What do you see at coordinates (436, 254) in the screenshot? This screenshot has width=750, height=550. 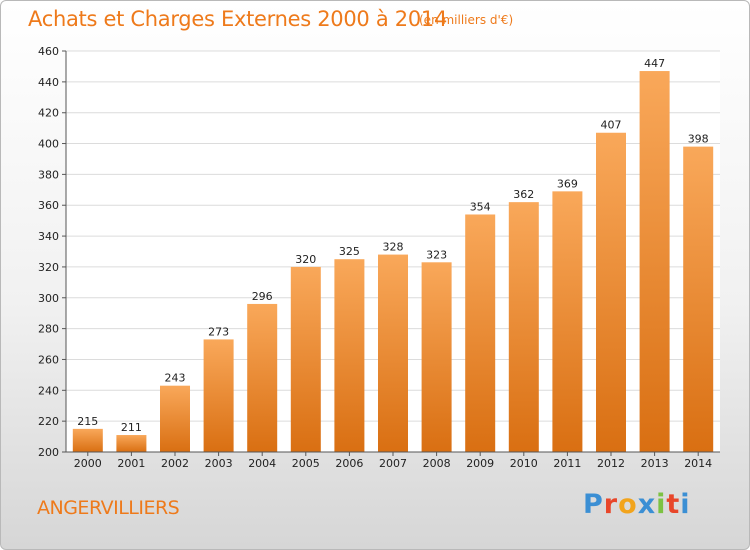 I see `bar-value-label: 323` at bounding box center [436, 254].